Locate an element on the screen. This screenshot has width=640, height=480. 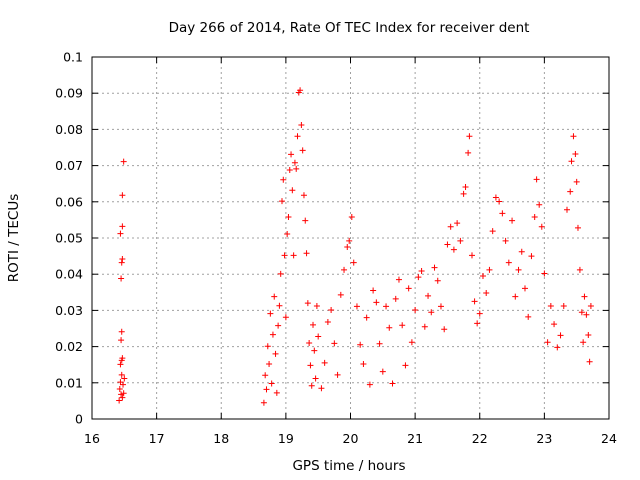
y-tick-label: 0.08 is located at coordinates (69, 129).